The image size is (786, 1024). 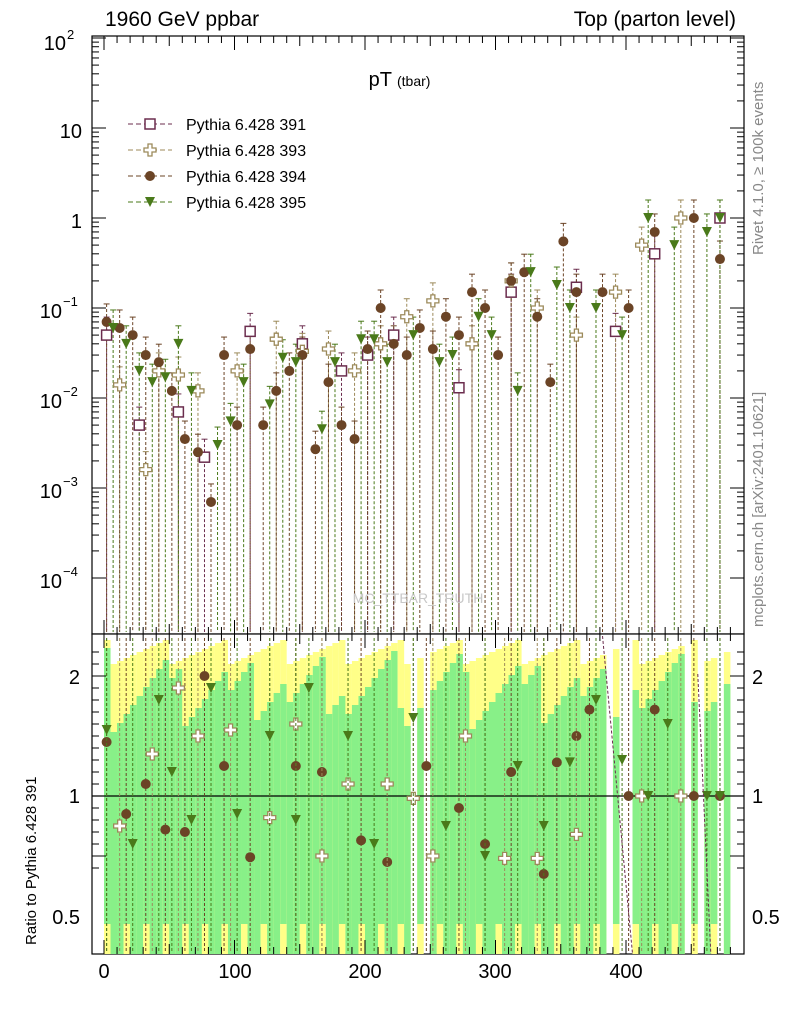 What do you see at coordinates (182, 19) in the screenshot?
I see `header-left: 1960 GeV ppbar` at bounding box center [182, 19].